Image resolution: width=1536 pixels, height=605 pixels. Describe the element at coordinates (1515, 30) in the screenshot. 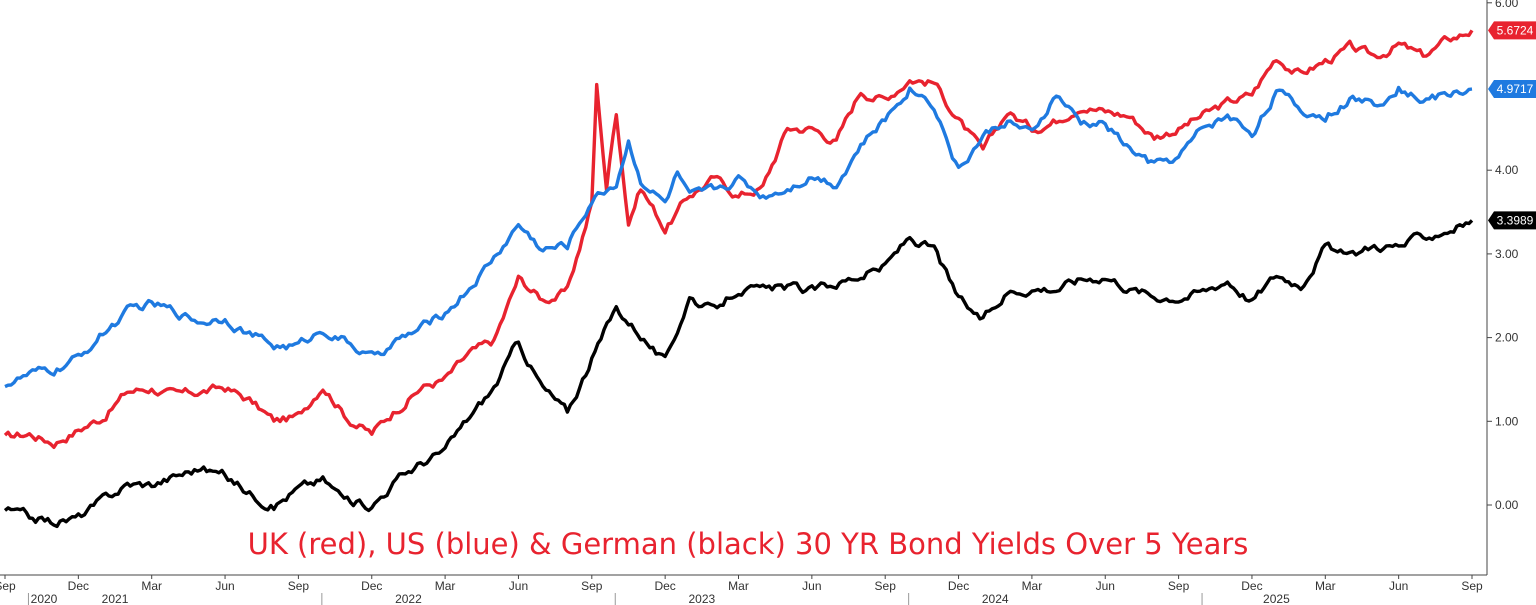

I see `badge-value: 5.6724` at that location.